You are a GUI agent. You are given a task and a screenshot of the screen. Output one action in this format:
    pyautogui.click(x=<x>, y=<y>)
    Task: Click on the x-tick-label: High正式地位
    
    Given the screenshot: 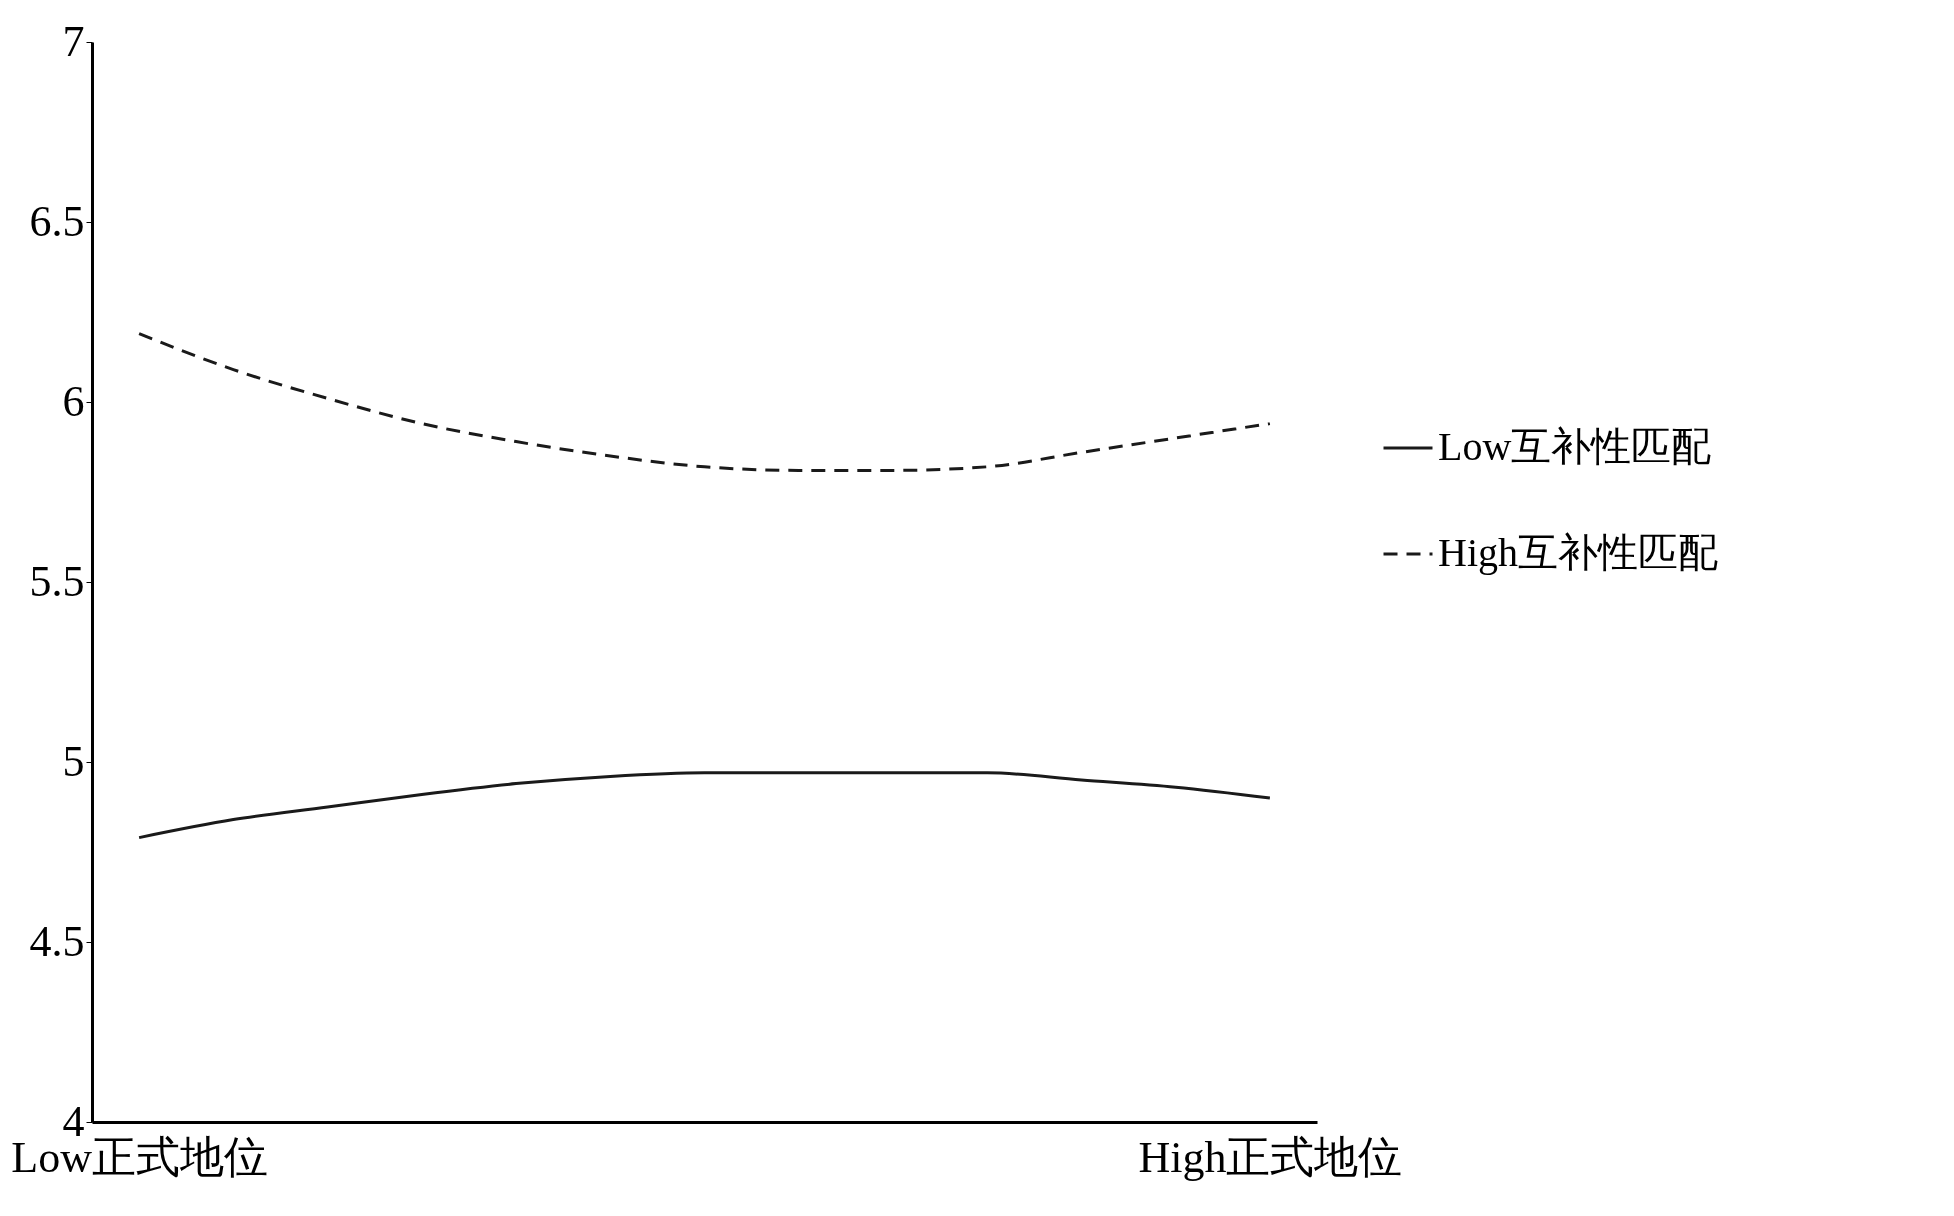 What is the action you would take?
    pyautogui.click(x=1270, y=1157)
    